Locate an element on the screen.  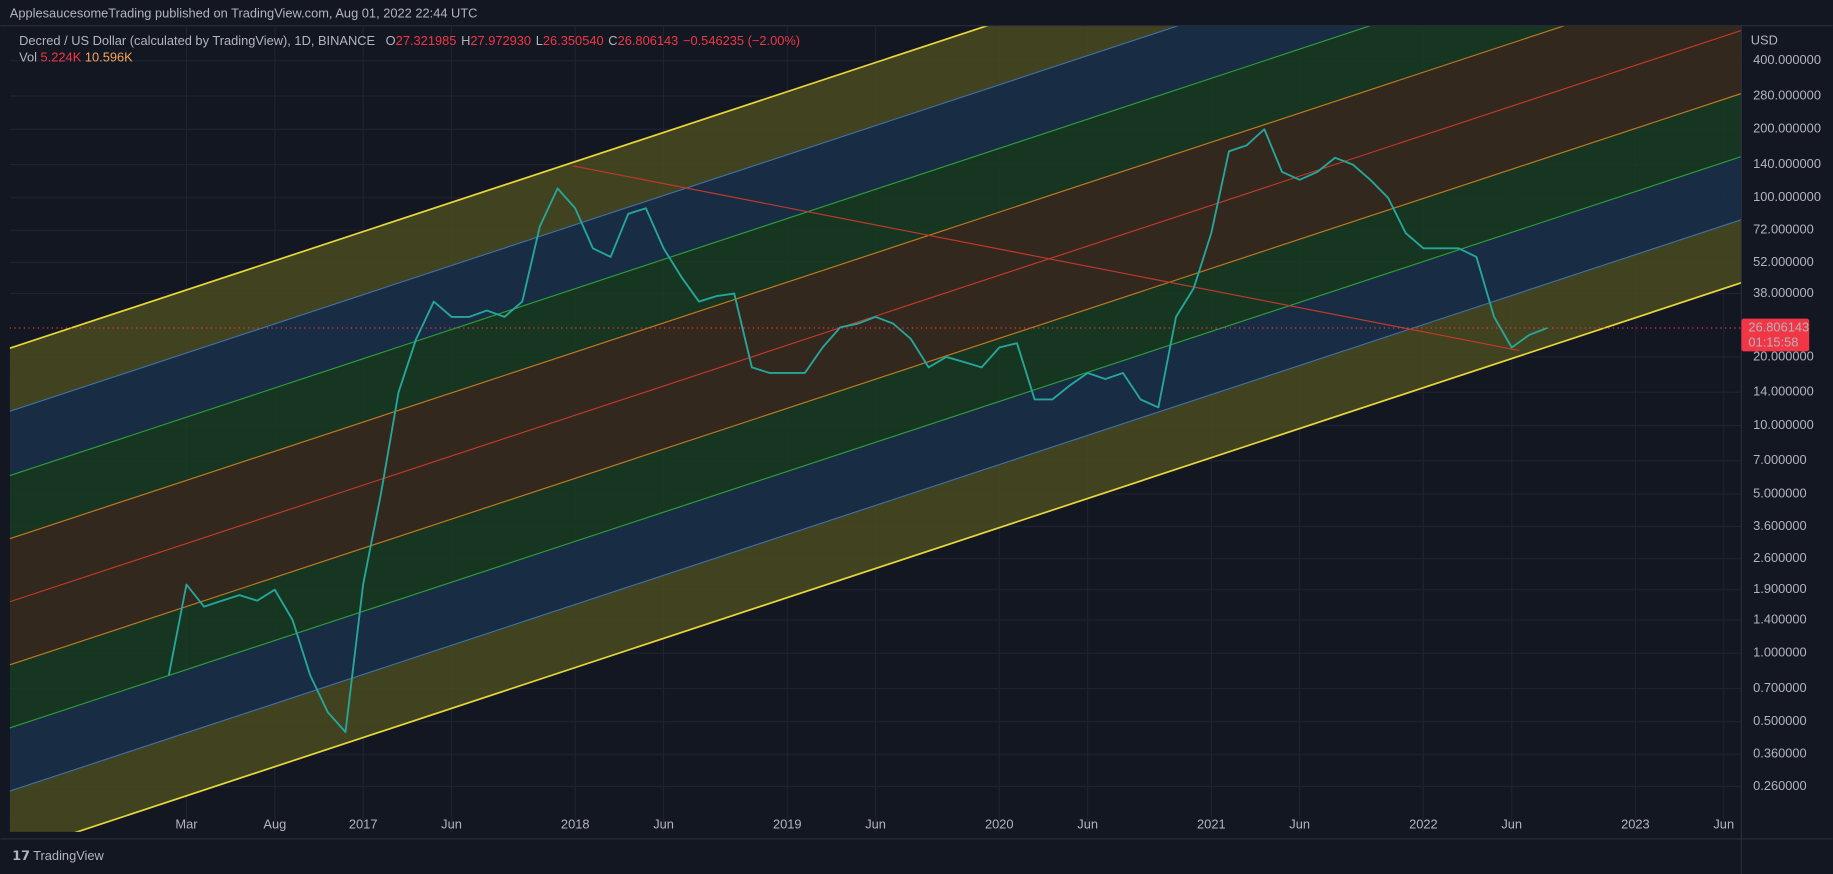
brand: TradingView is located at coordinates (68, 855).